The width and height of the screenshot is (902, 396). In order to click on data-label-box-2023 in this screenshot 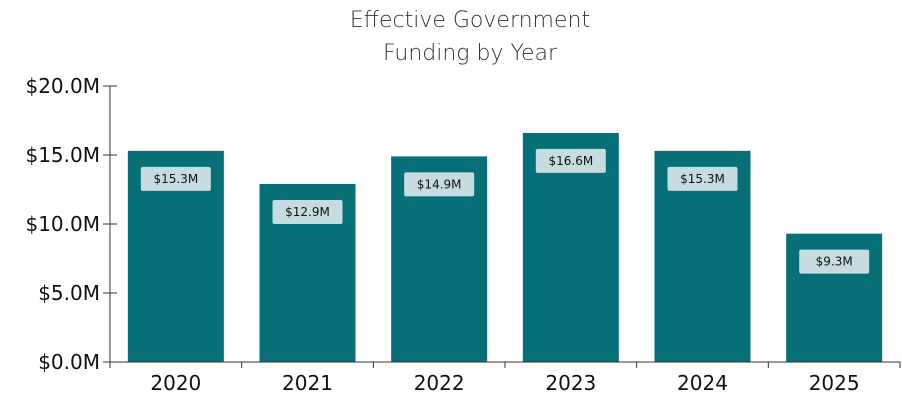, I will do `click(570, 160)`.